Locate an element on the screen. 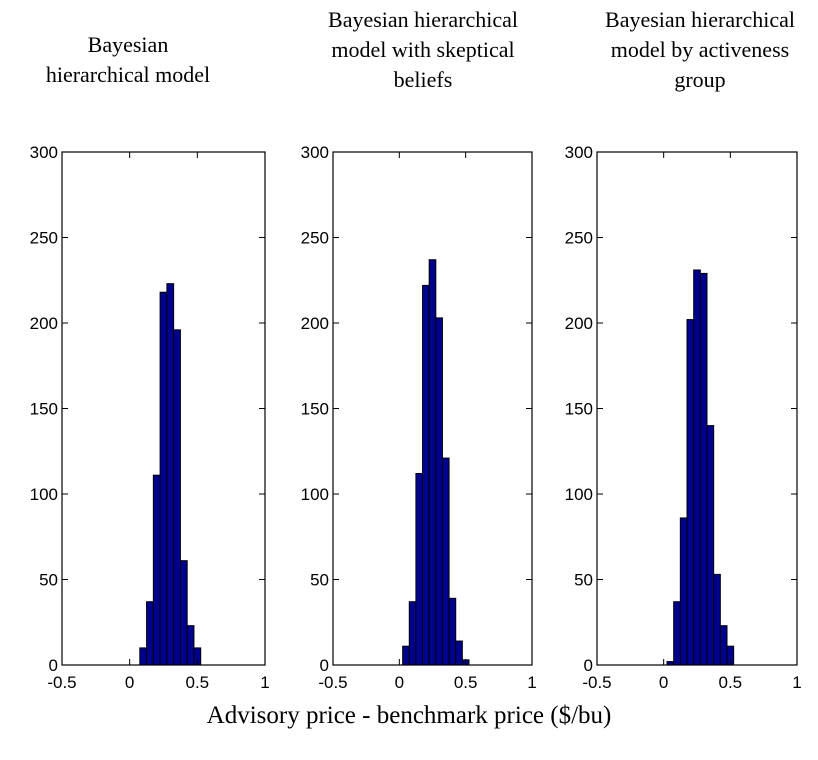 Image resolution: width=818 pixels, height=760 pixels. panel-title-line: model by activeness is located at coordinates (700, 49).